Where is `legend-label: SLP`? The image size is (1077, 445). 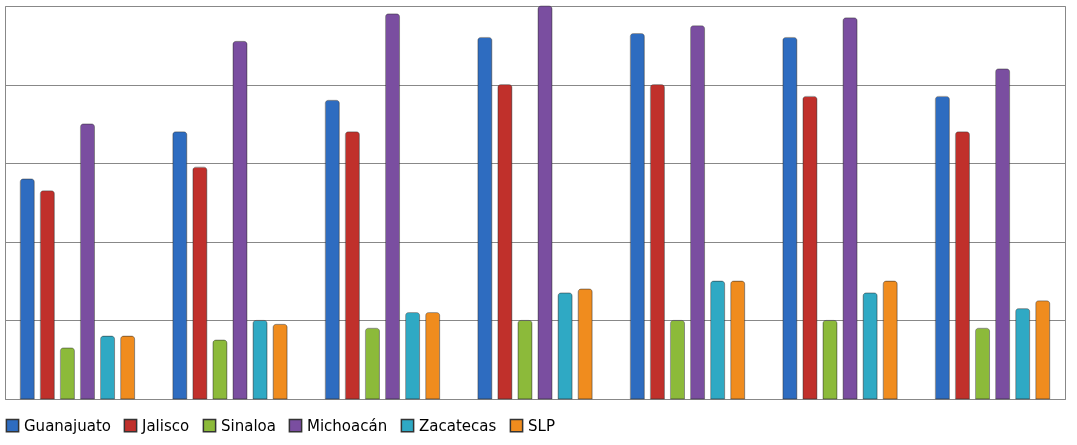 legend-label: SLP is located at coordinates (541, 425).